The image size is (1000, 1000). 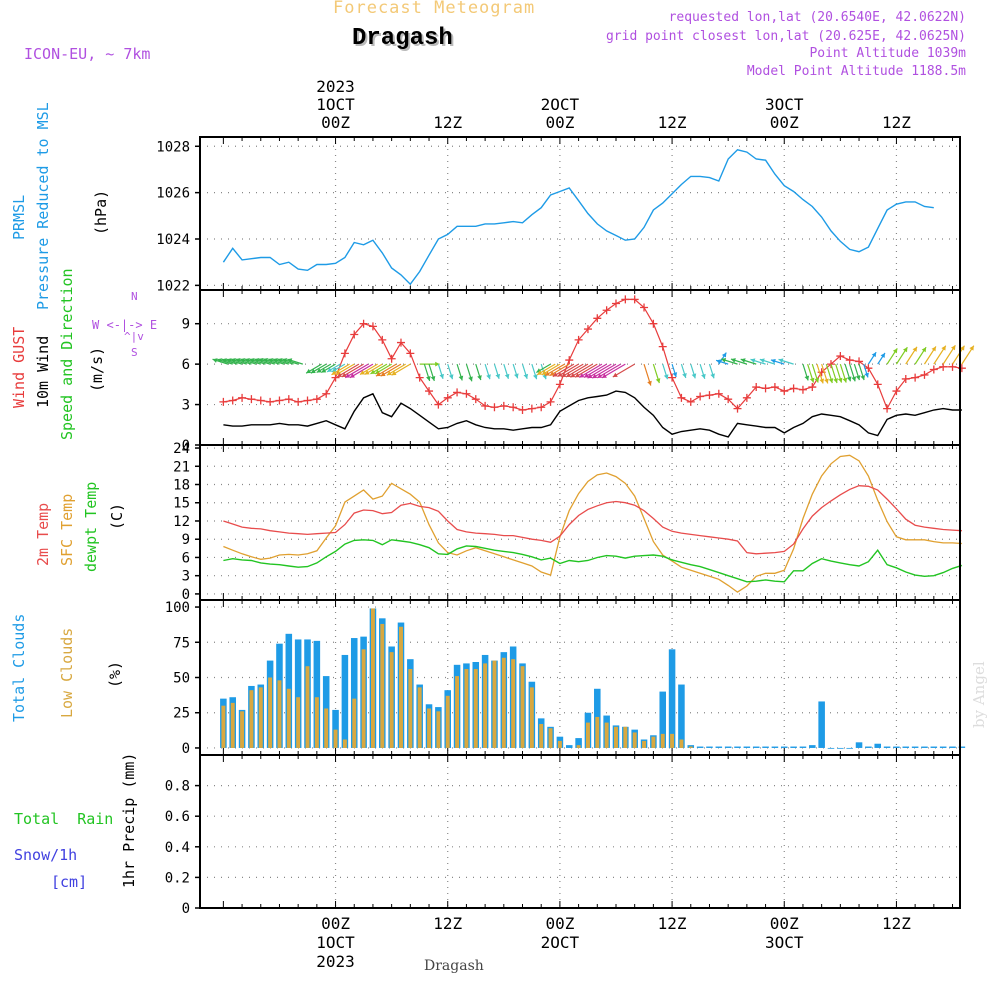 I want to click on bottom-axis-hour: 12Z, so click(x=896, y=923).